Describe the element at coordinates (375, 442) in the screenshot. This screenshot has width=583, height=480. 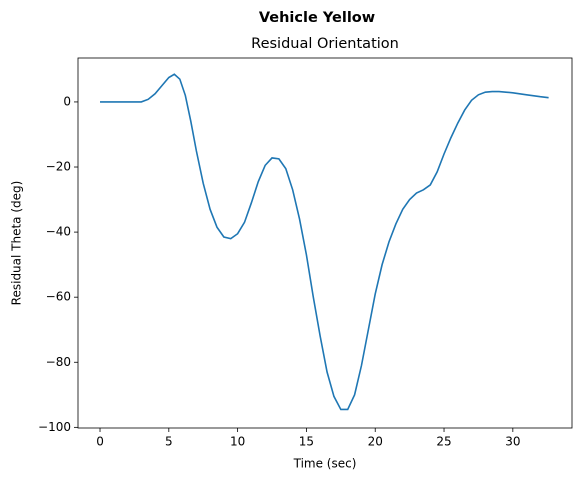
I see `x-tick-label: 20` at that location.